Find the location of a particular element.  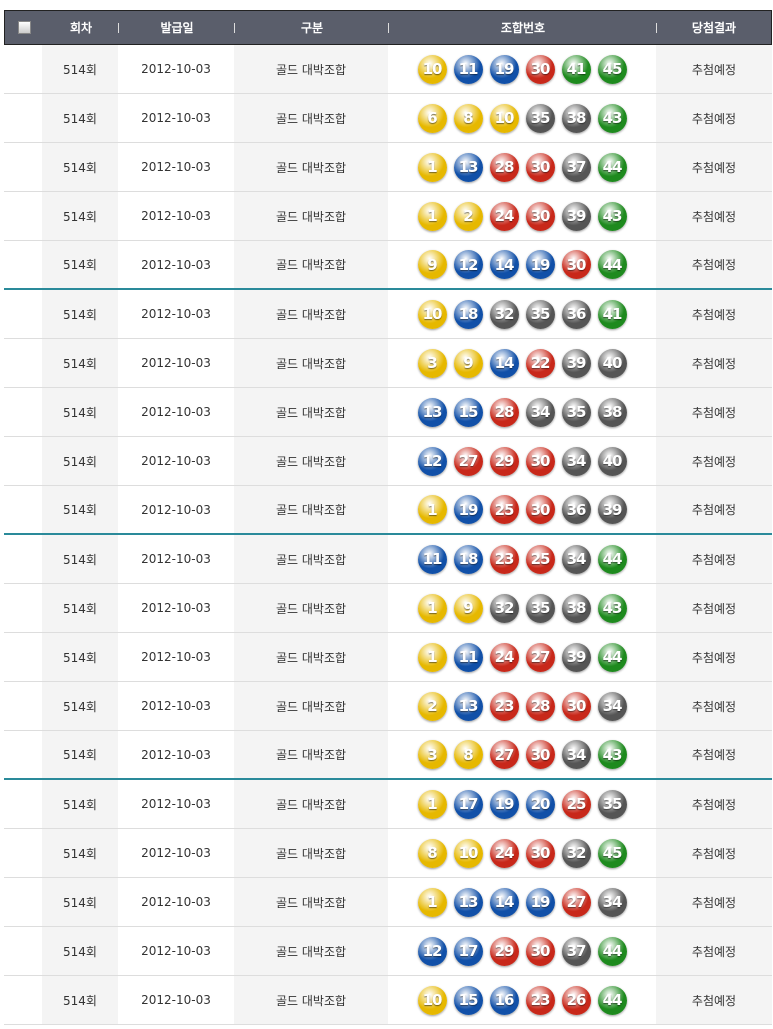

numbers-cell: 1 13 14 19 27 34 is located at coordinates (522, 902).